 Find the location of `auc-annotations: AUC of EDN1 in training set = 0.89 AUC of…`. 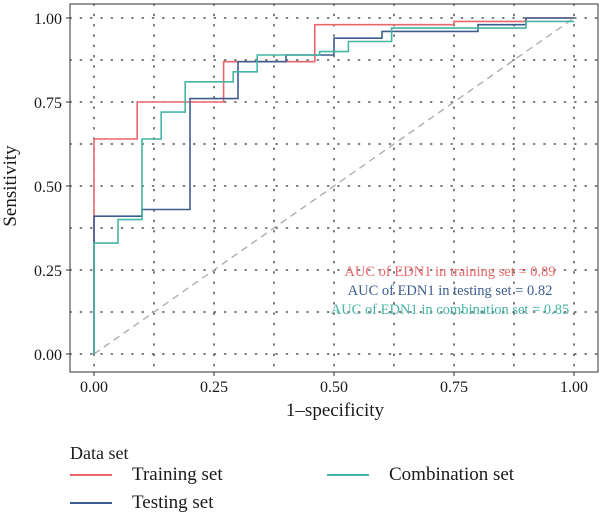

auc-annotations: AUC of EDN1 in training set = 0.89 AUC of… is located at coordinates (450, 291).